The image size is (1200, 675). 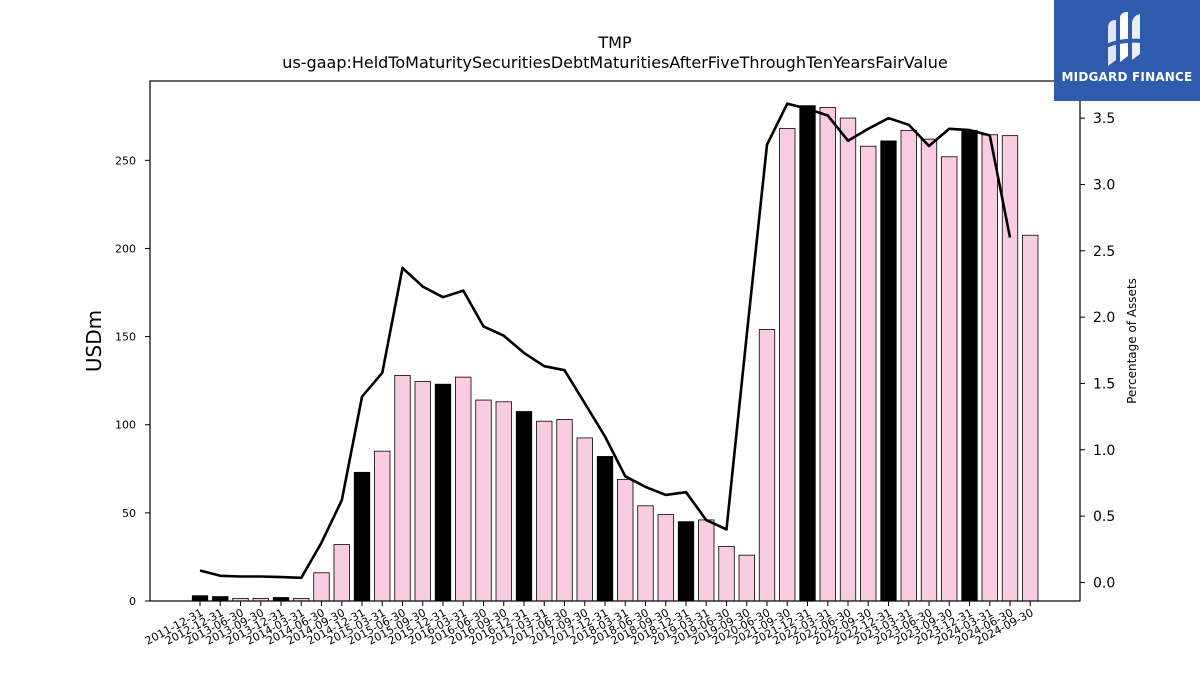 I want to click on y2-tick-label: 1.0, so click(x=1104, y=451).